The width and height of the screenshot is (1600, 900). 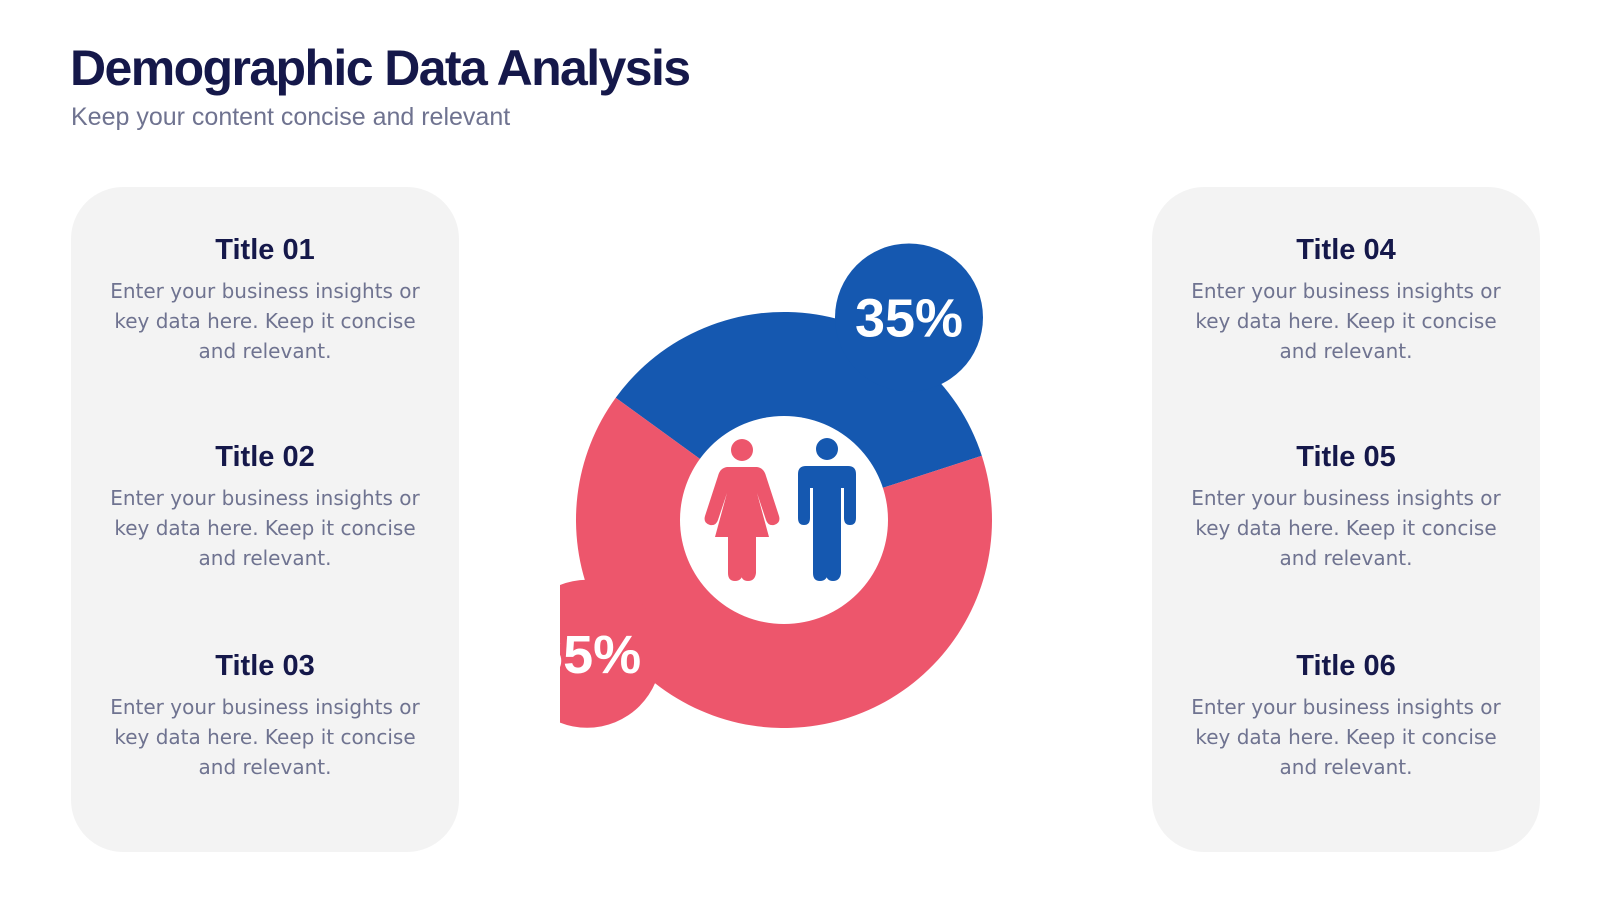 What do you see at coordinates (600, 655) in the screenshot?
I see `percentage-label-female: 65%` at bounding box center [600, 655].